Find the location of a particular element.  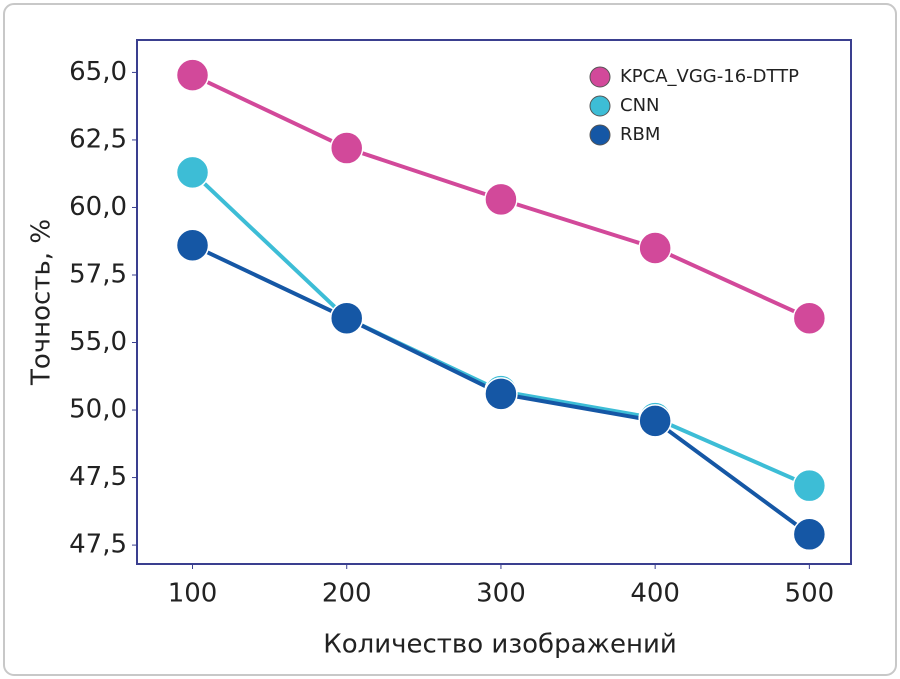

y-tick-label: 50,0 is located at coordinates (98, 410).